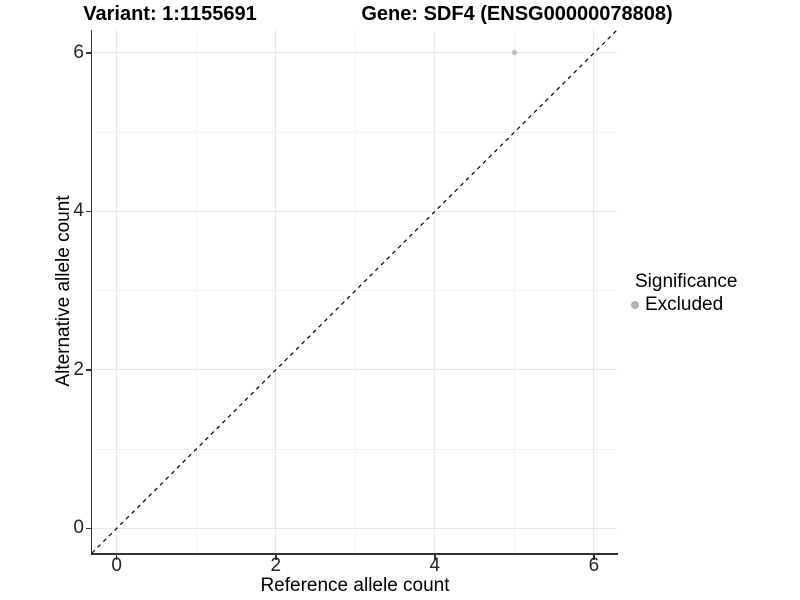 This screenshot has height=600, width=800. Describe the element at coordinates (686, 281) in the screenshot. I see `legend-title: Significance` at that location.